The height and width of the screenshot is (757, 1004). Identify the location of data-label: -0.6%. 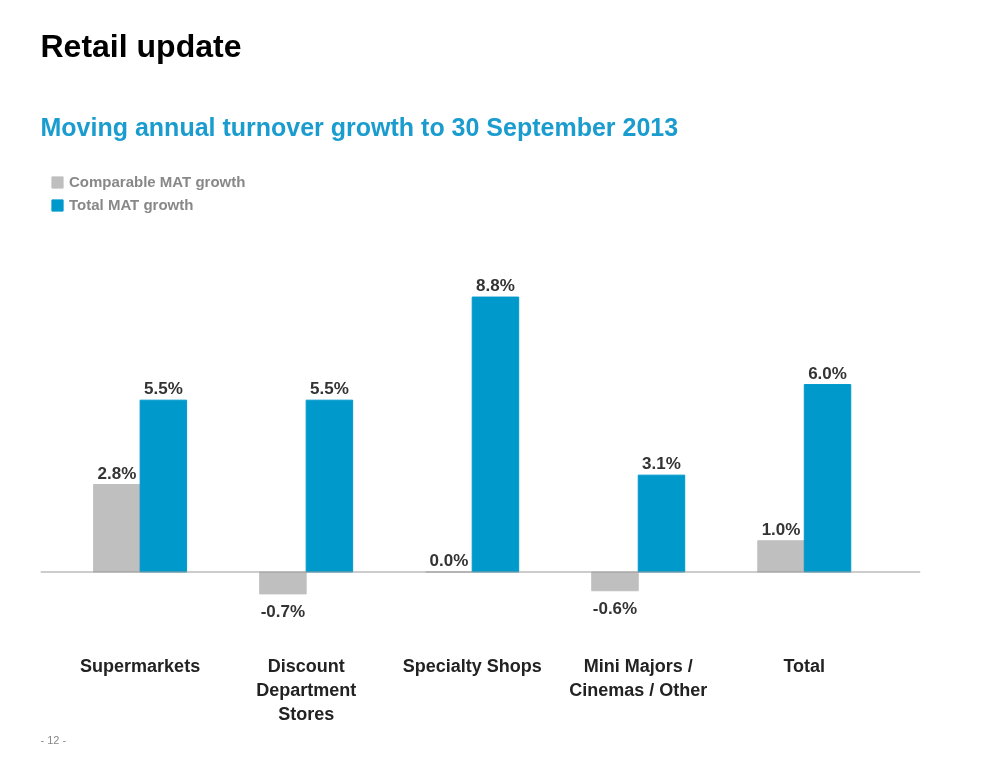
(615, 608).